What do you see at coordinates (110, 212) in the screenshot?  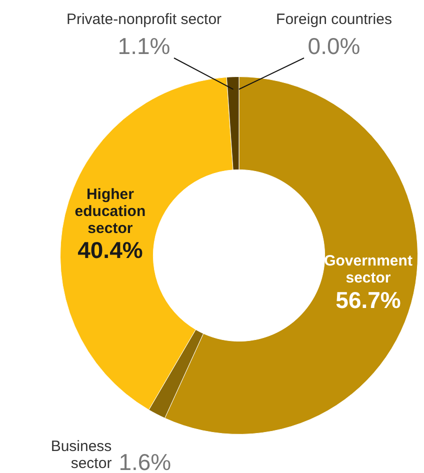 I see `slice-label: Higher education sector` at bounding box center [110, 212].